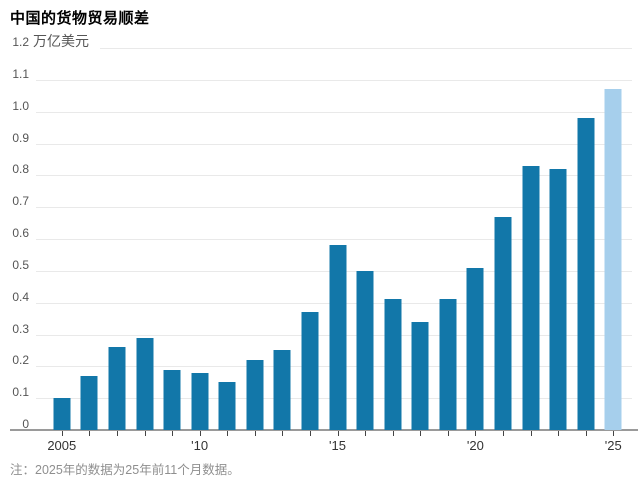  I want to click on bar-2009, so click(172, 399).